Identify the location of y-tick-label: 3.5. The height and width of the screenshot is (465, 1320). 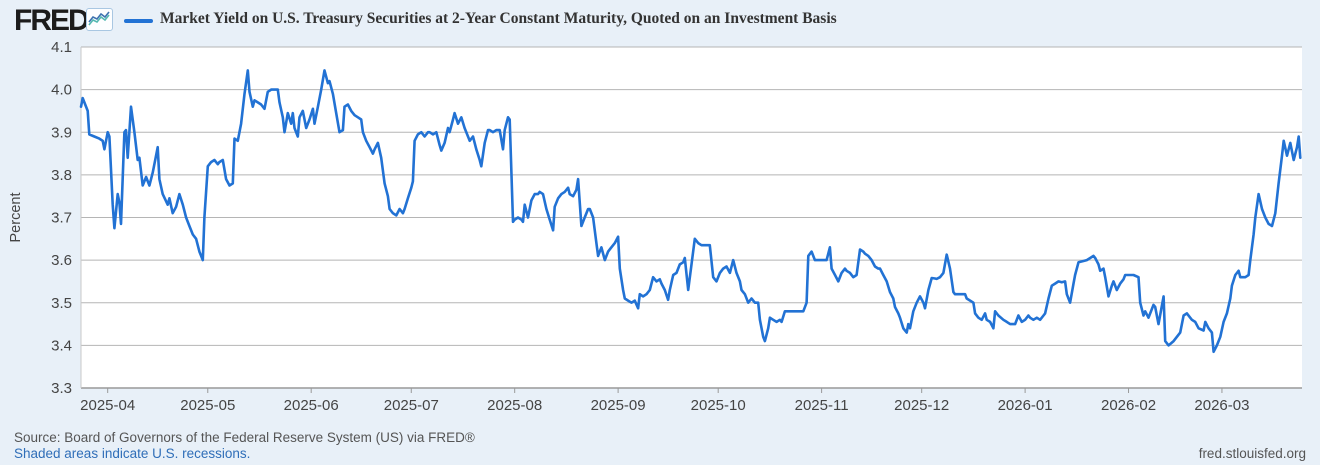
(61, 303).